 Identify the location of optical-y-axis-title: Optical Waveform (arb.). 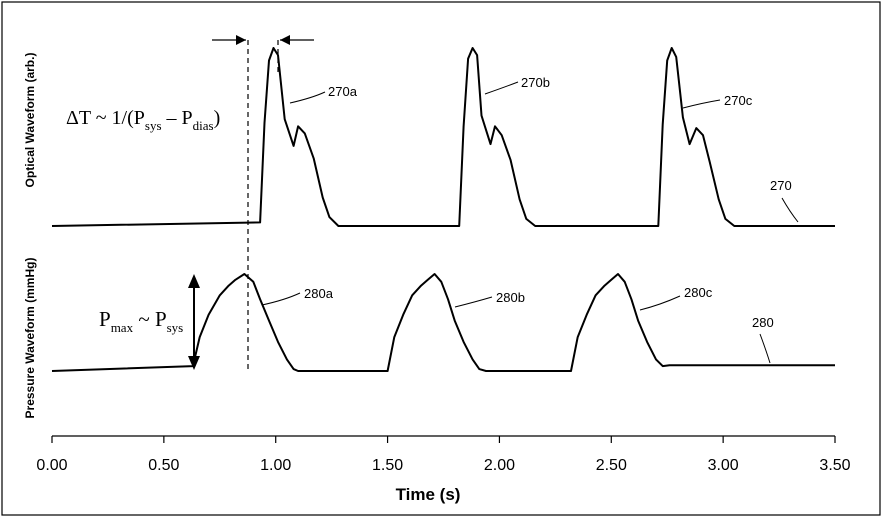
(30, 120).